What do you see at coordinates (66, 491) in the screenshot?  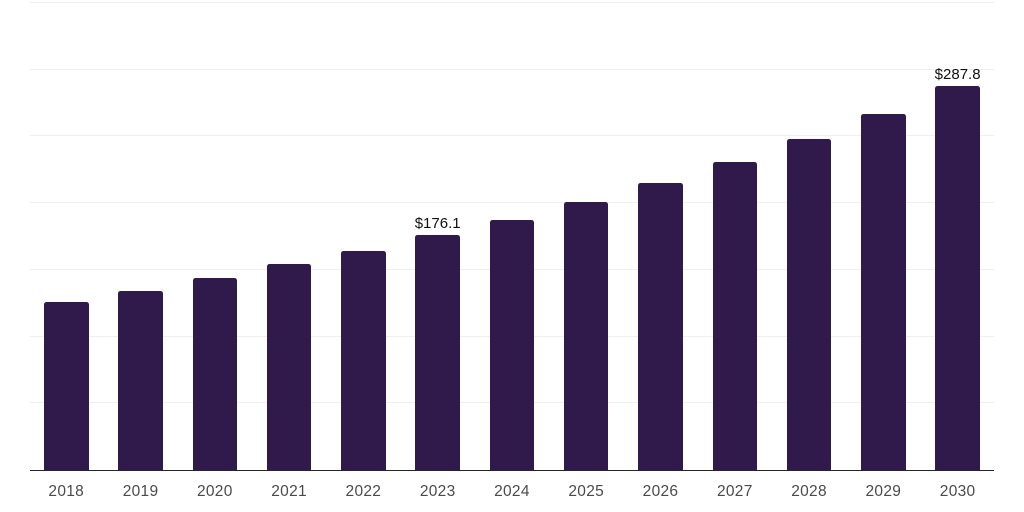 I see `x-tick-2018: 2018` at bounding box center [66, 491].